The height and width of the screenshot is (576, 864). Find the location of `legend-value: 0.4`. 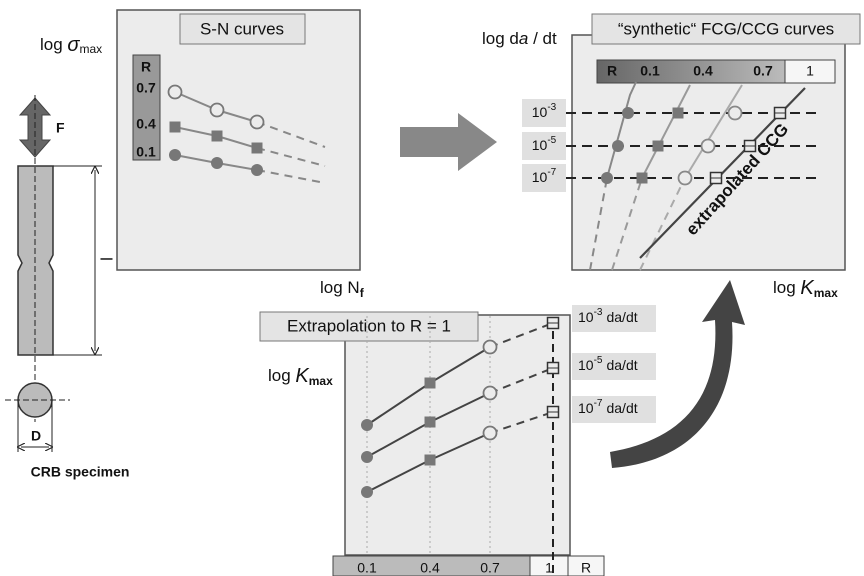

legend-value: 0.4 is located at coordinates (146, 124).